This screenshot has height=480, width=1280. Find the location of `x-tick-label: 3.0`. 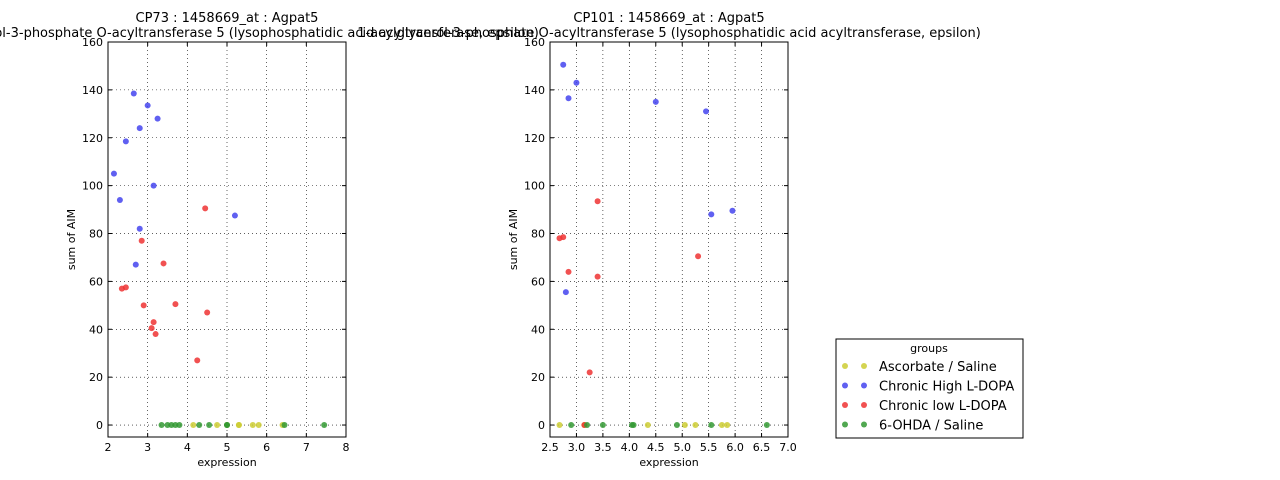

x-tick-label: 3.0 is located at coordinates (577, 447).